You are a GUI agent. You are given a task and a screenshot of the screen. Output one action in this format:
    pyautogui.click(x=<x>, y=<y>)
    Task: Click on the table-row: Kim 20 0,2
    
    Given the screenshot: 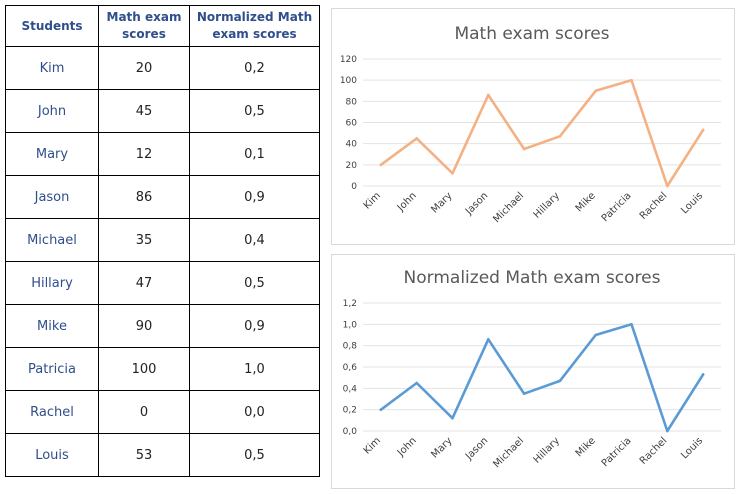 What is the action you would take?
    pyautogui.click(x=162, y=68)
    